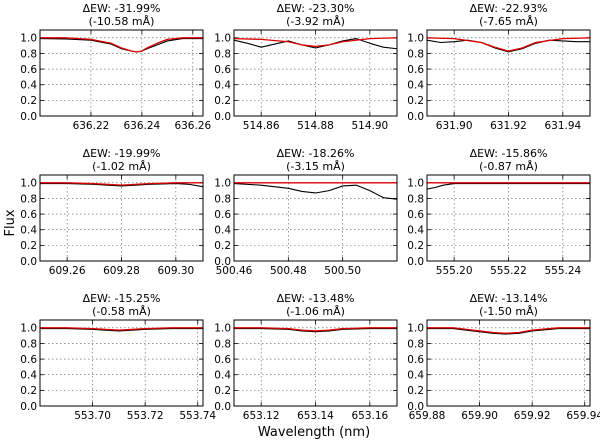 The width and height of the screenshot is (600, 441). I want to click on x-tick-label: 609.28, so click(121, 271).